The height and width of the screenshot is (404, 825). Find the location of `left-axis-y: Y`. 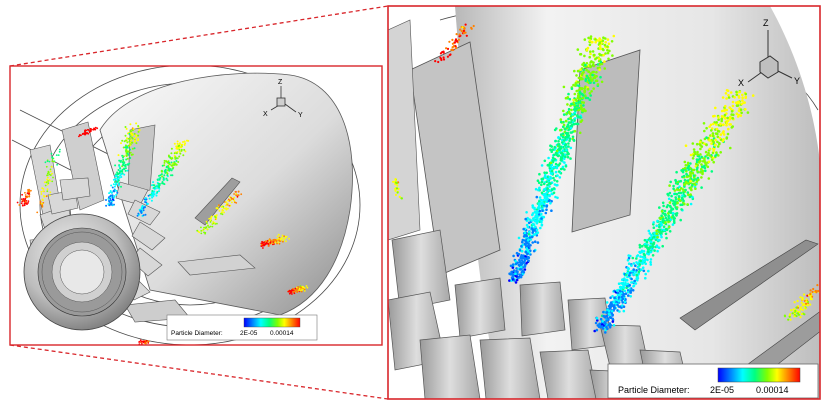

left-axis-y: Y is located at coordinates (300, 115).